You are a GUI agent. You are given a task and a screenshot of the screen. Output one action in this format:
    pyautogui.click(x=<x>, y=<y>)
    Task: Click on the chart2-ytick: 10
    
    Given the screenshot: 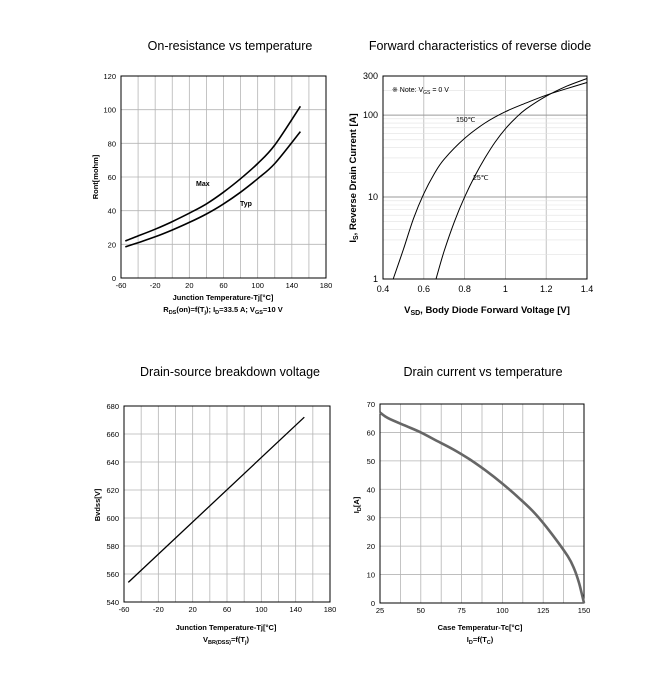 What is the action you would take?
    pyautogui.click(x=373, y=197)
    